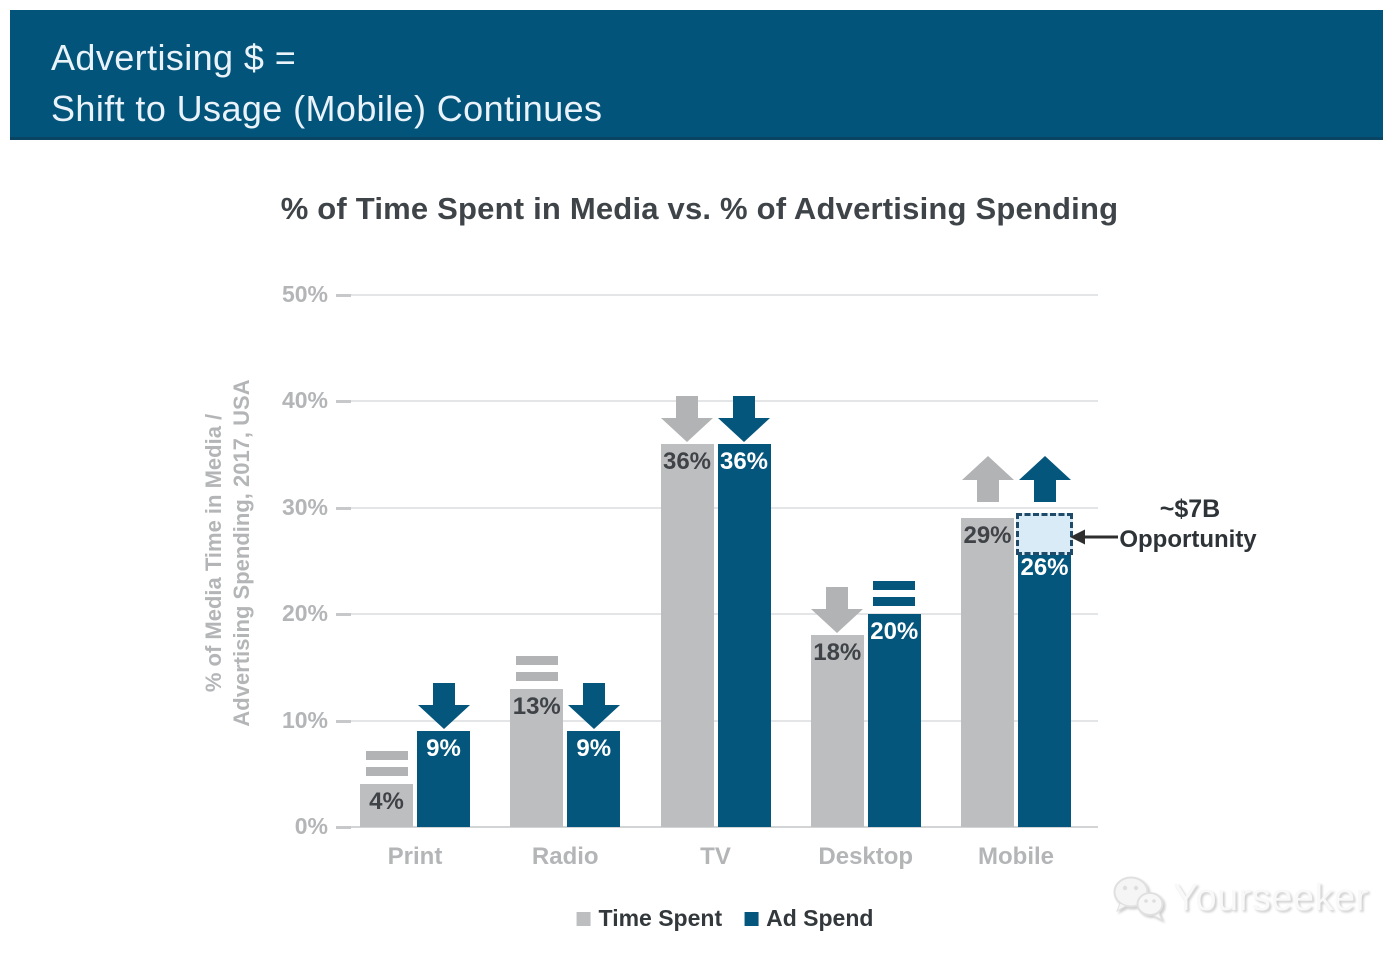 The width and height of the screenshot is (1399, 960). Describe the element at coordinates (415, 856) in the screenshot. I see `x-category-label: Print` at that location.